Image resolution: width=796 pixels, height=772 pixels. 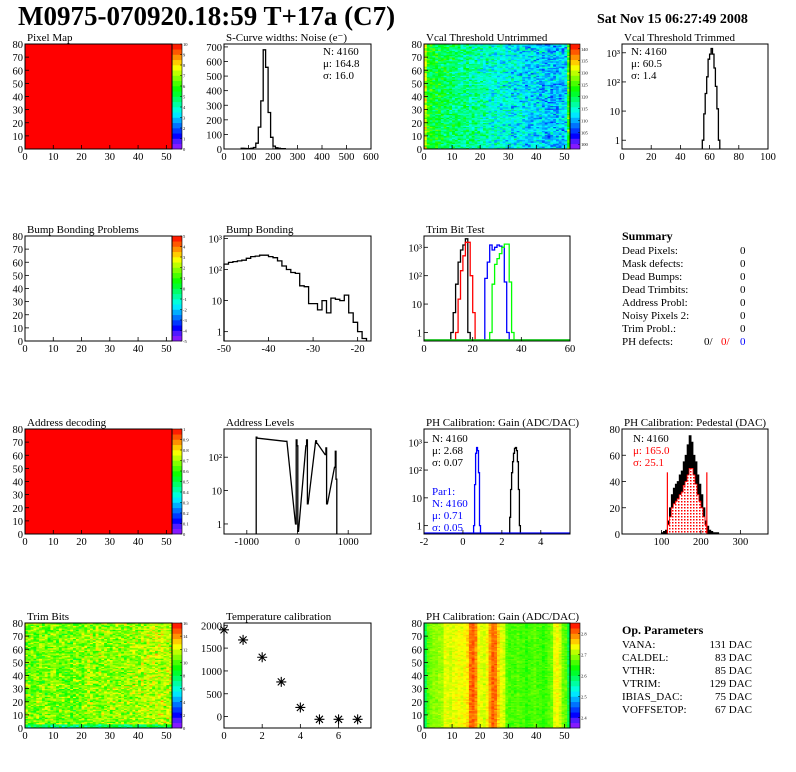 What do you see at coordinates (18, 84) in the screenshot?
I see `y-tick-label: 50` at bounding box center [18, 84].